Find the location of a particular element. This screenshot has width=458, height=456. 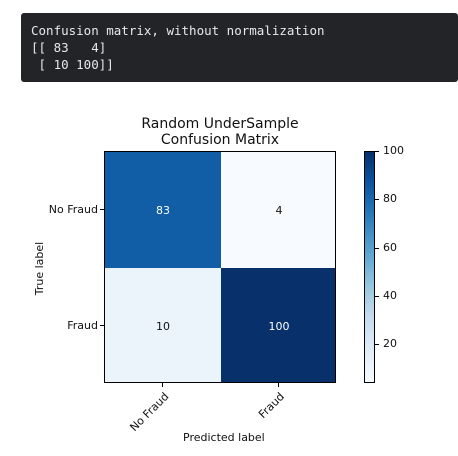

y-axis-title: True label is located at coordinates (40, 268).